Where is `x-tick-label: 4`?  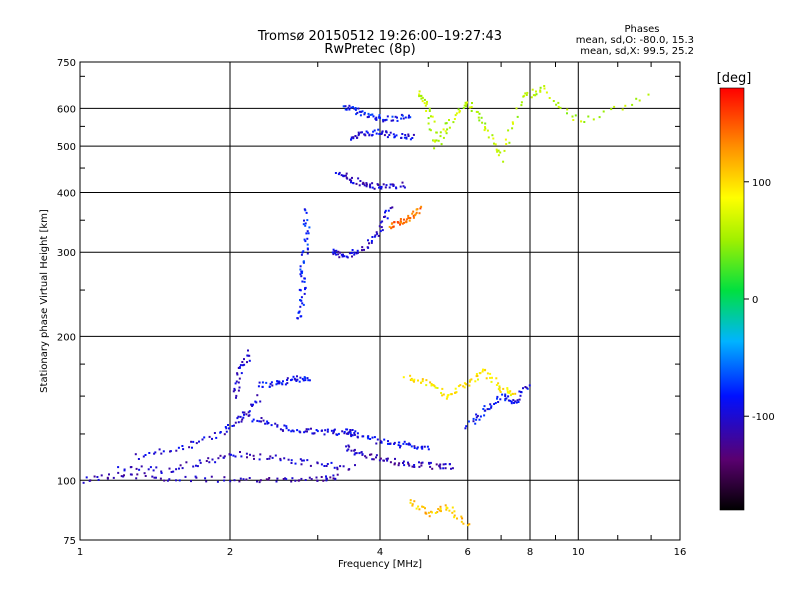 x-tick-label: 4 is located at coordinates (380, 552).